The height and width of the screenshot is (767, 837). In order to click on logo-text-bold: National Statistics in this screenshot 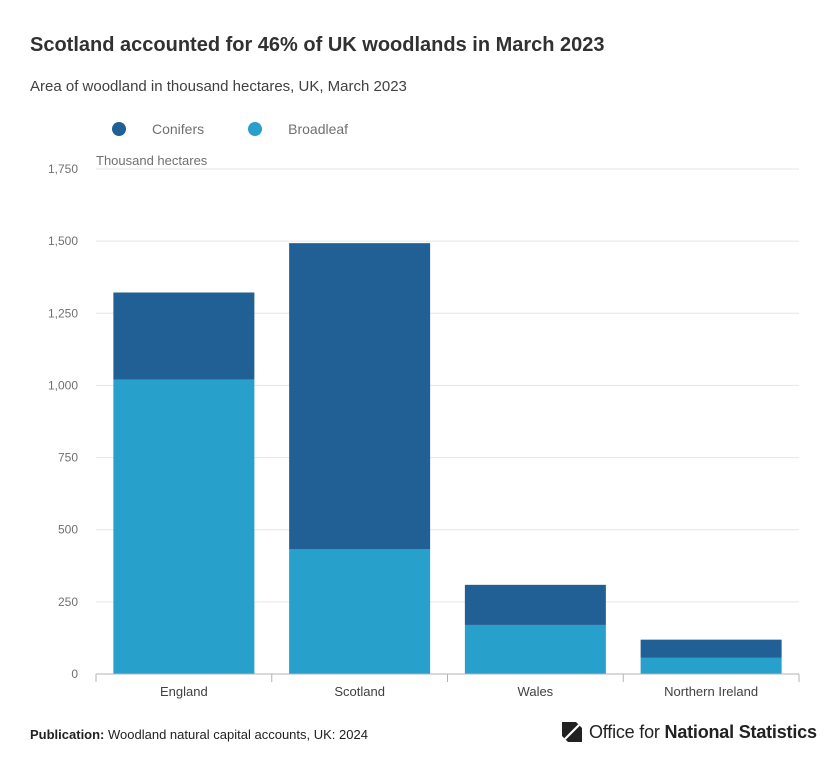, I will do `click(740, 731)`.